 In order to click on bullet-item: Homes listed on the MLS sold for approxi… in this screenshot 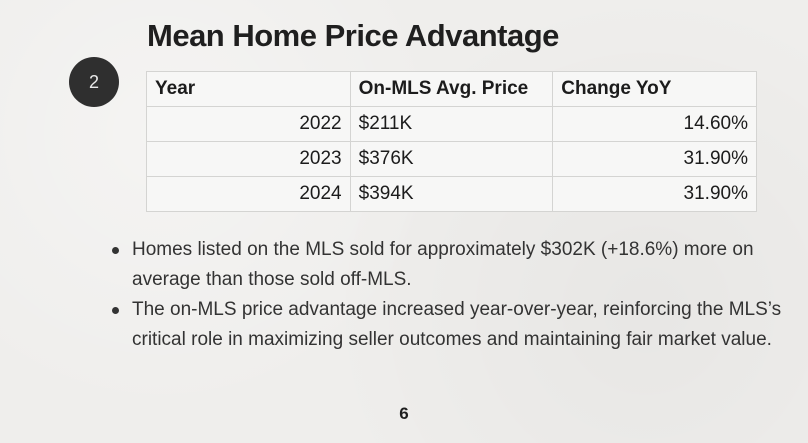, I will do `click(452, 265)`.